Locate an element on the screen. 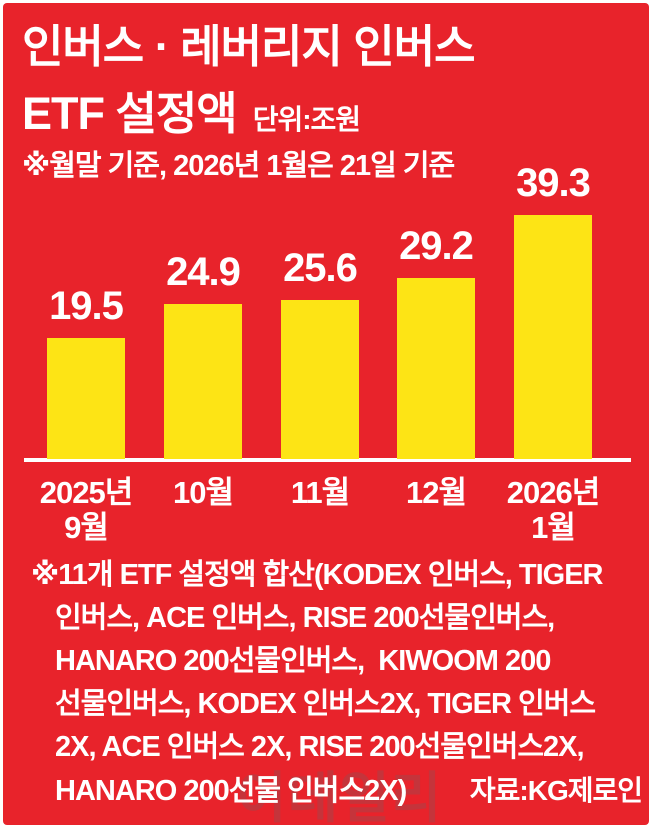 The width and height of the screenshot is (658, 830). x-axis-label: 10월 is located at coordinates (203, 492).